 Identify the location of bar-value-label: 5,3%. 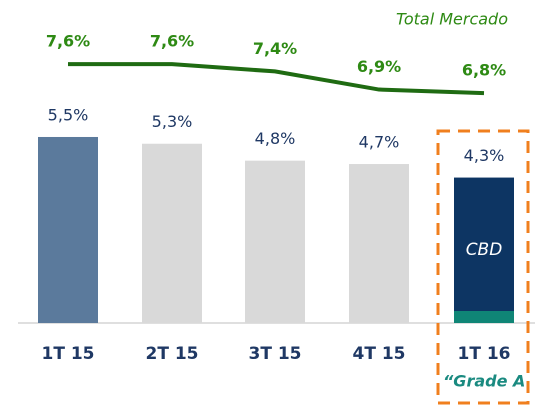
(172, 121).